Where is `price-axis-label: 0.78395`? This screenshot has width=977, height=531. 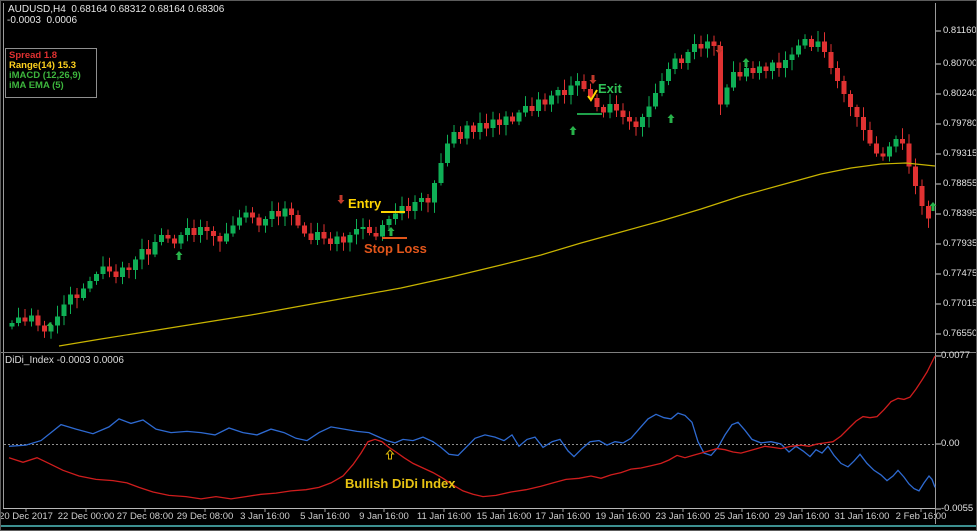
price-axis-label: 0.78395 is located at coordinates (960, 213).